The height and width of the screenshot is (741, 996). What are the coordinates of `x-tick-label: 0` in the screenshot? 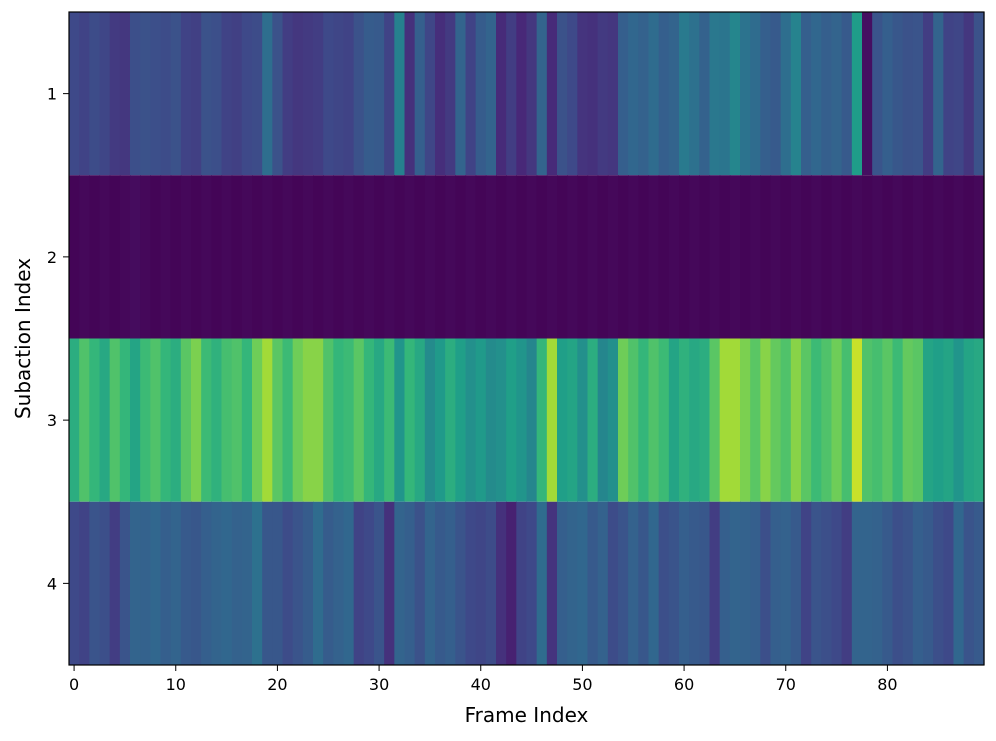 It's located at (74, 684).